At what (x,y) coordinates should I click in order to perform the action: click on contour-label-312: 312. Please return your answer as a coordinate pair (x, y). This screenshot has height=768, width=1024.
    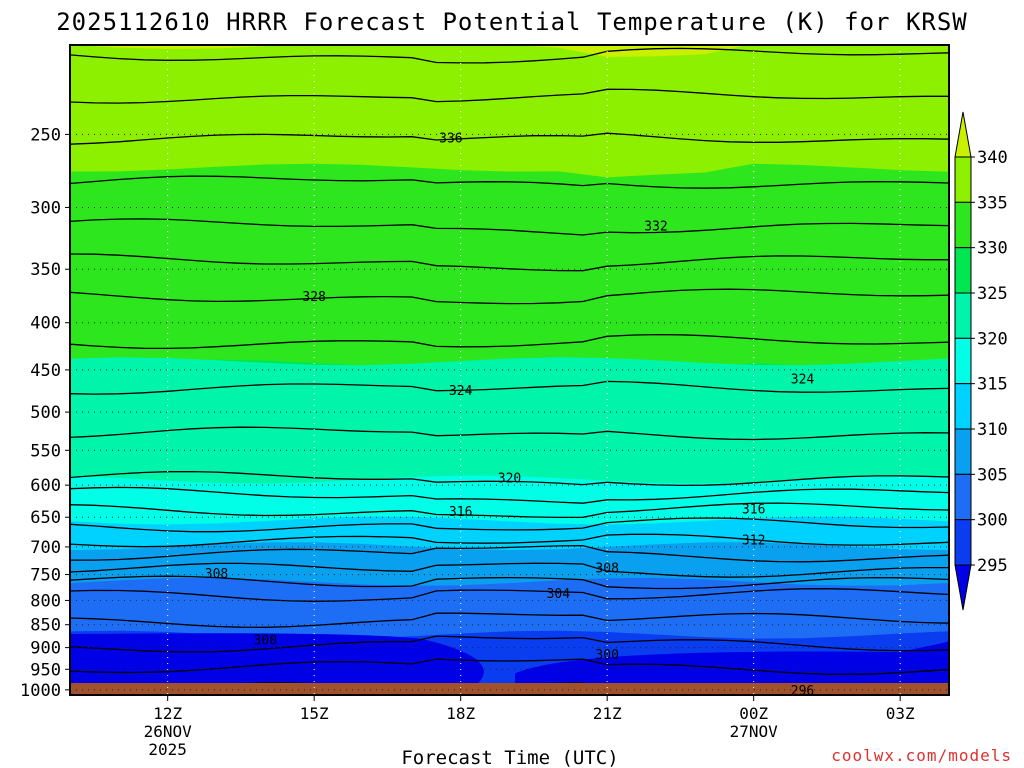
    Looking at the image, I should click on (753, 540).